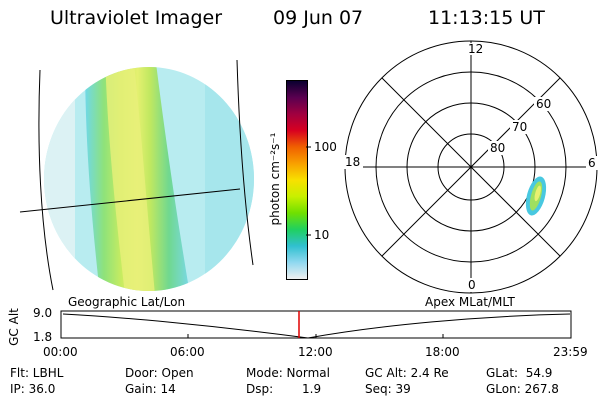  I want to click on gain-info: Gain: 14, so click(150, 389).